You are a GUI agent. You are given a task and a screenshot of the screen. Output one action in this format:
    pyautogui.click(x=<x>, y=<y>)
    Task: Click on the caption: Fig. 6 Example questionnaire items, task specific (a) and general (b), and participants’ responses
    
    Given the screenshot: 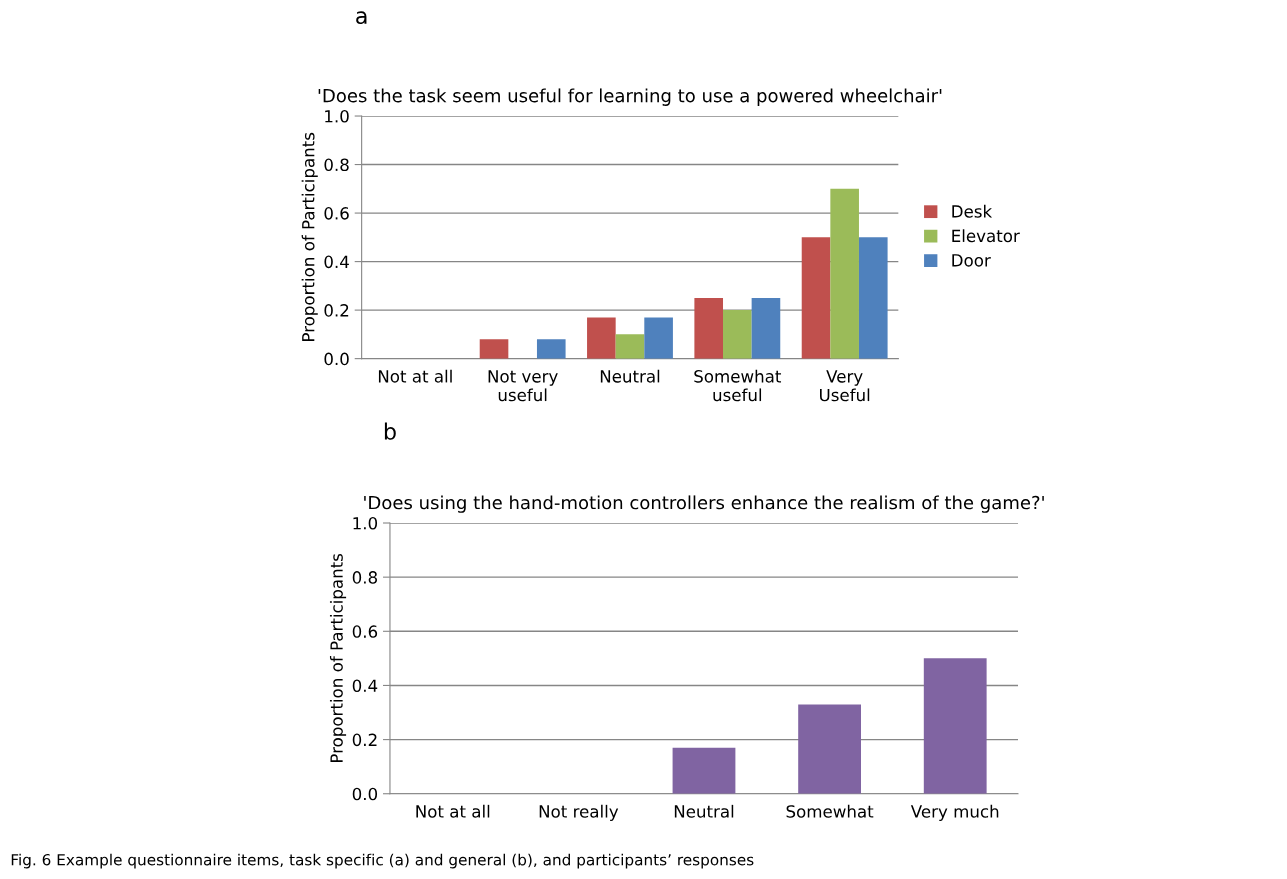 What is the action you would take?
    pyautogui.click(x=382, y=861)
    